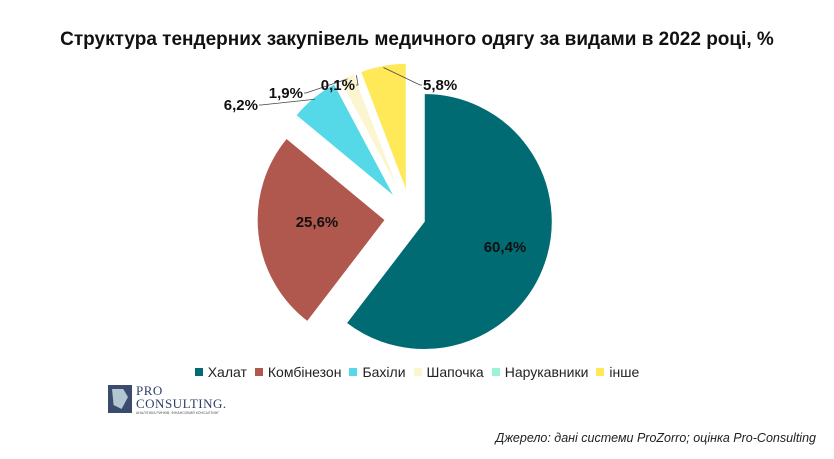 The image size is (834, 459). I want to click on legend-item-1: Халат, so click(220, 372).